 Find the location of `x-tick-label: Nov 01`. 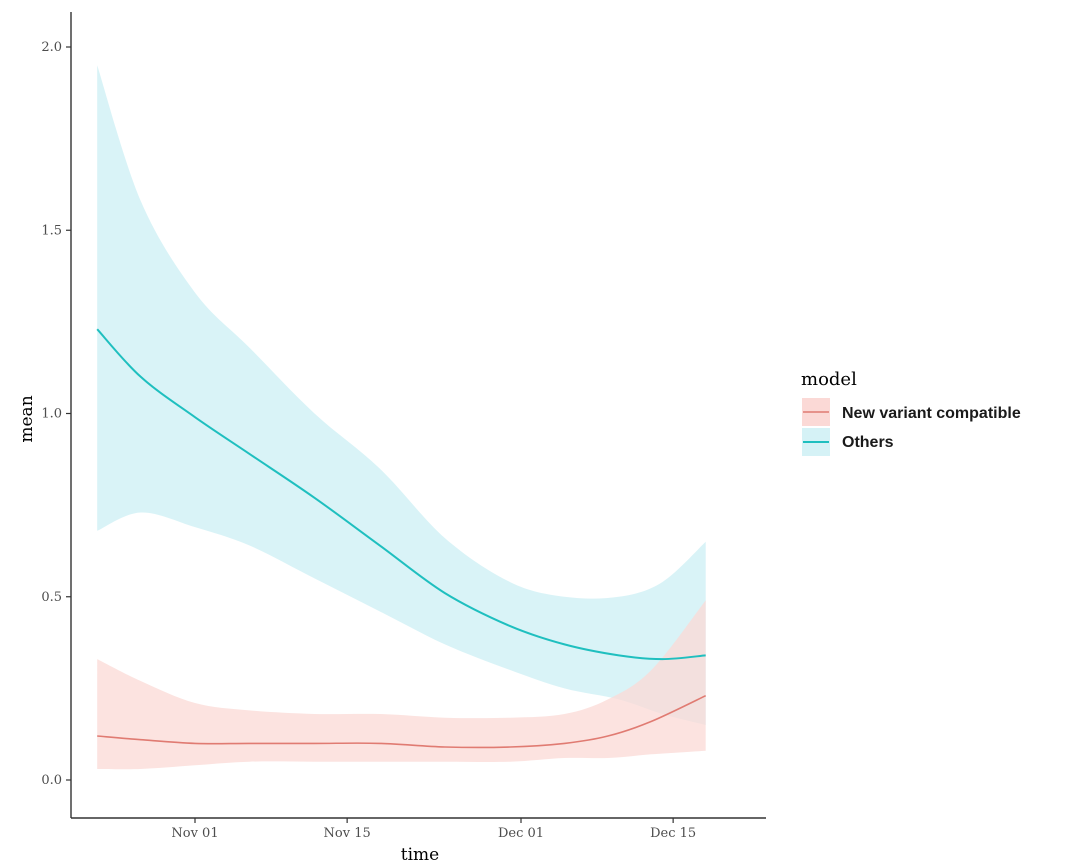

x-tick-label: Nov 01 is located at coordinates (194, 833).